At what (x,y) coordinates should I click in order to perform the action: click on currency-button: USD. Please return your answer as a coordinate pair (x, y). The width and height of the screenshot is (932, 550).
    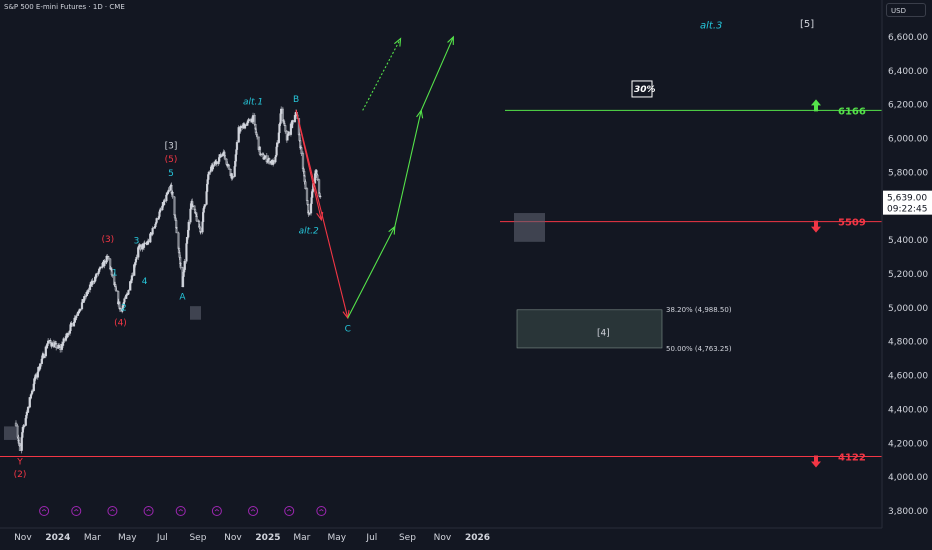
    Looking at the image, I should click on (906, 10).